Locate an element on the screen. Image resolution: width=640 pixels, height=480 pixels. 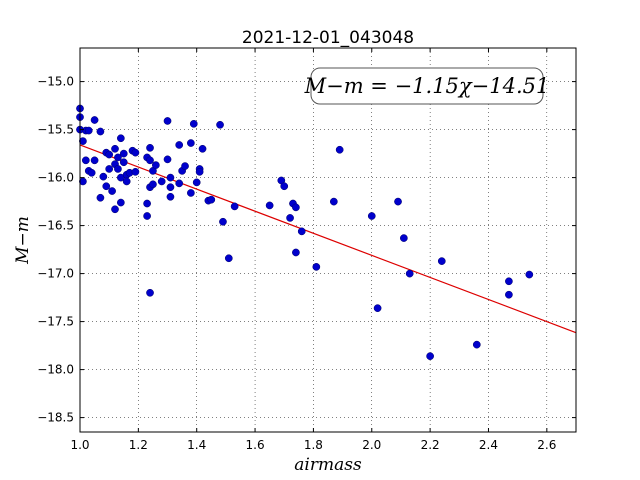
y-tick-label: −18.0 is located at coordinates (55, 370).